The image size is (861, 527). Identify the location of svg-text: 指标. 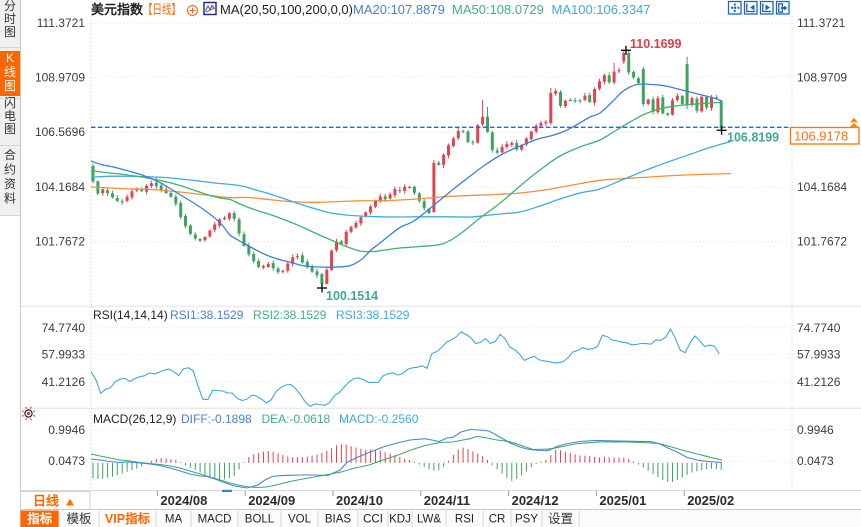
(40, 518).